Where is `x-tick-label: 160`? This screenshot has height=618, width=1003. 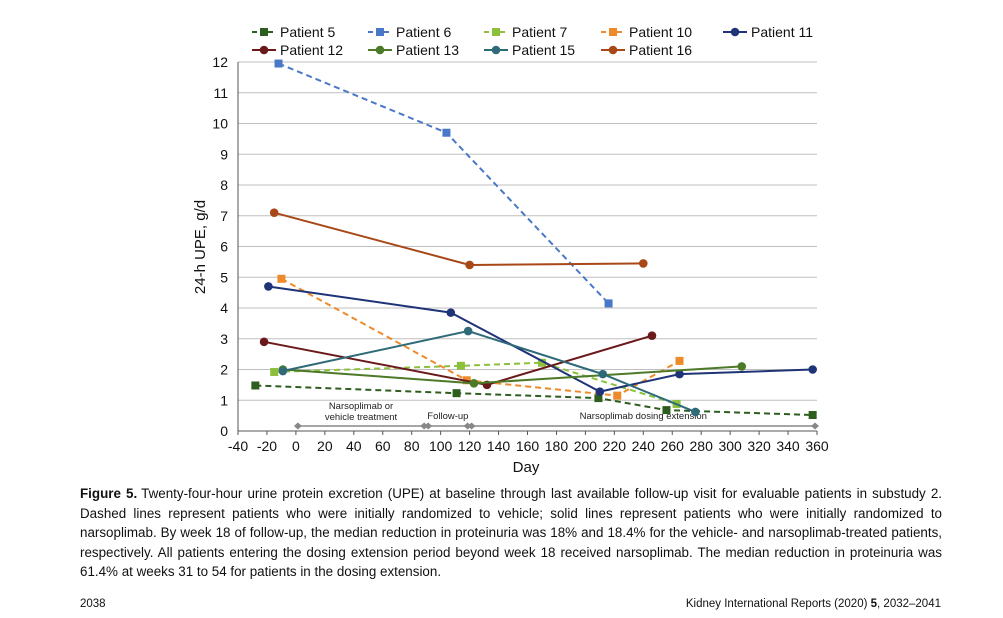
x-tick-label: 160 is located at coordinates (528, 446).